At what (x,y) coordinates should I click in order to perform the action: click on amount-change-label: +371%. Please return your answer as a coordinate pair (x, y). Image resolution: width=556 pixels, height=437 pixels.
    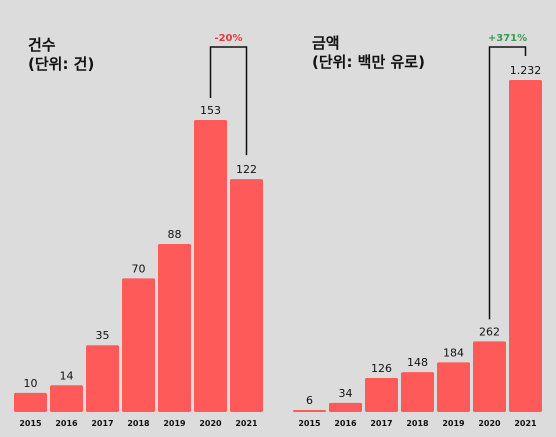
    Looking at the image, I should click on (507, 38).